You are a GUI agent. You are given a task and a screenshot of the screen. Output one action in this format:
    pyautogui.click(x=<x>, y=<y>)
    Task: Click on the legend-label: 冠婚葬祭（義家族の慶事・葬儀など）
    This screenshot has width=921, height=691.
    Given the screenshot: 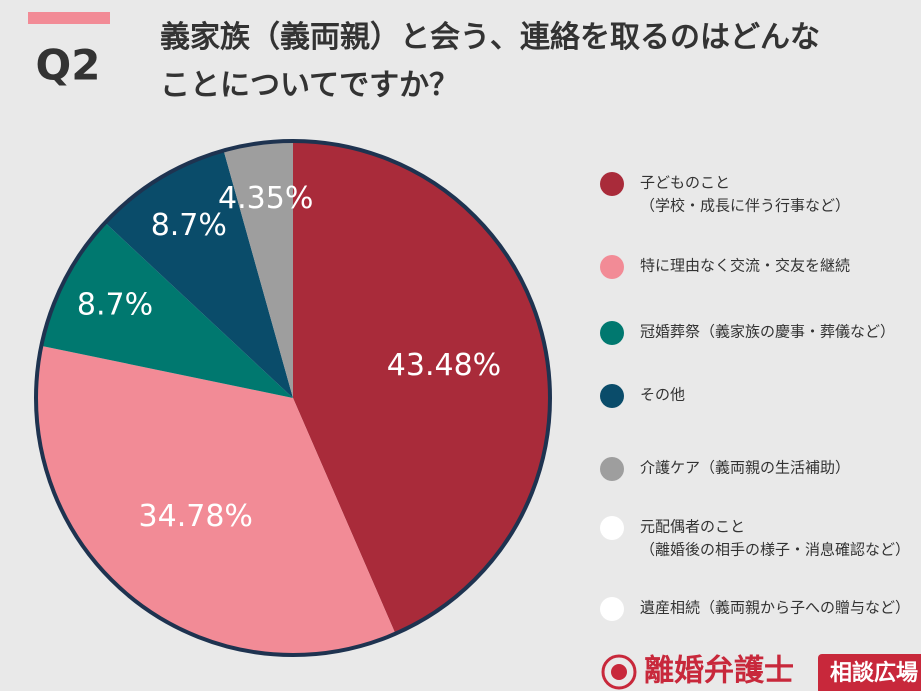 What is the action you would take?
    pyautogui.click(x=767, y=332)
    